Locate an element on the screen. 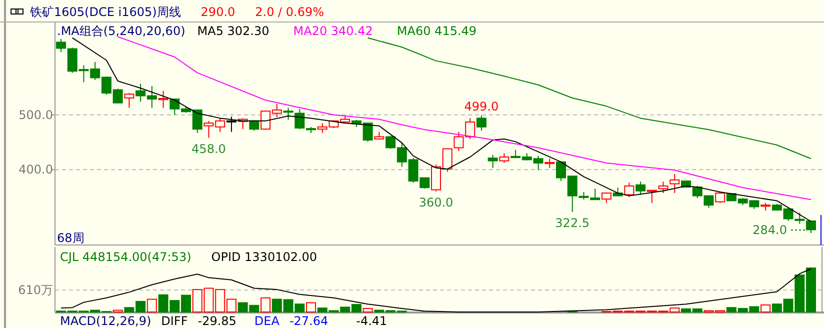  text: 2.0 / 0.69% is located at coordinates (289, 12).